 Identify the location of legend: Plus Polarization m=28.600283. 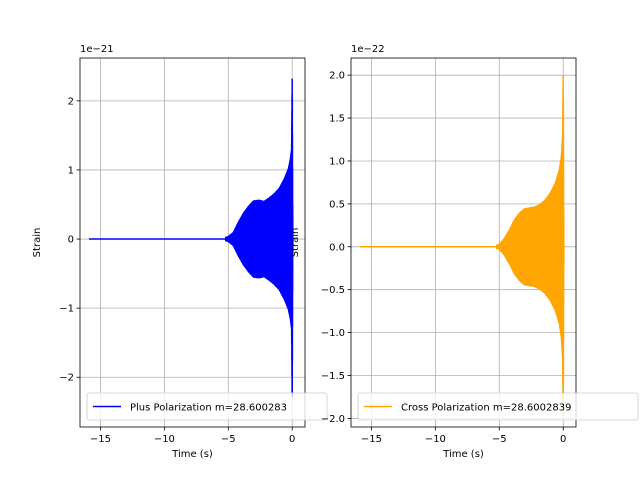
(207, 406).